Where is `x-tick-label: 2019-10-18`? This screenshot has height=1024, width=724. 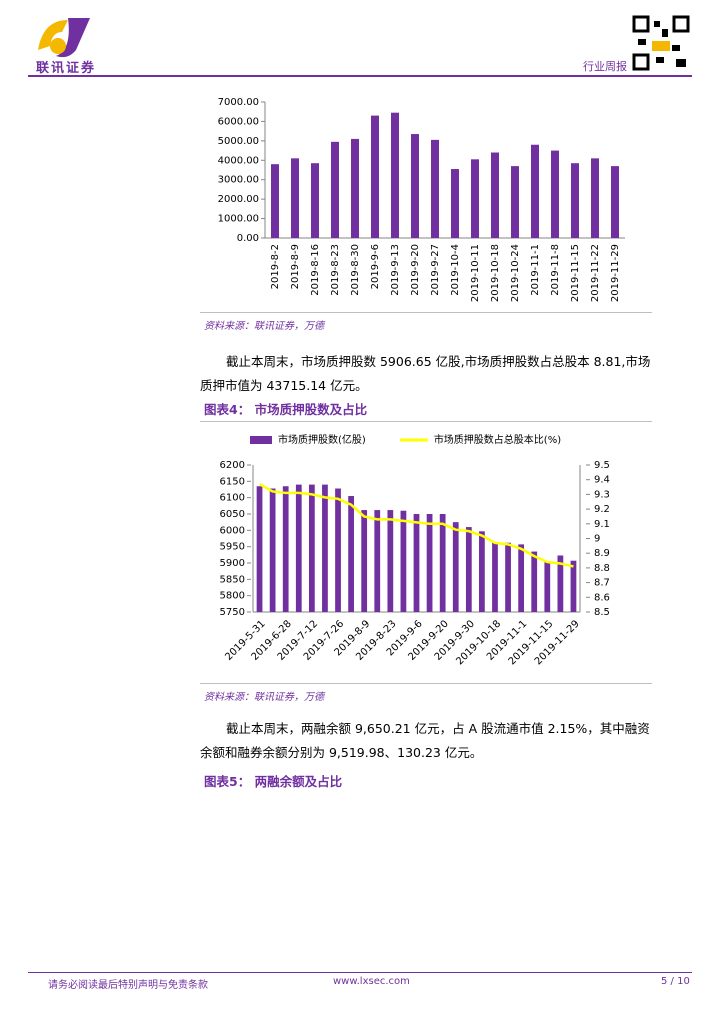 x-tick-label: 2019-10-18 is located at coordinates (495, 273).